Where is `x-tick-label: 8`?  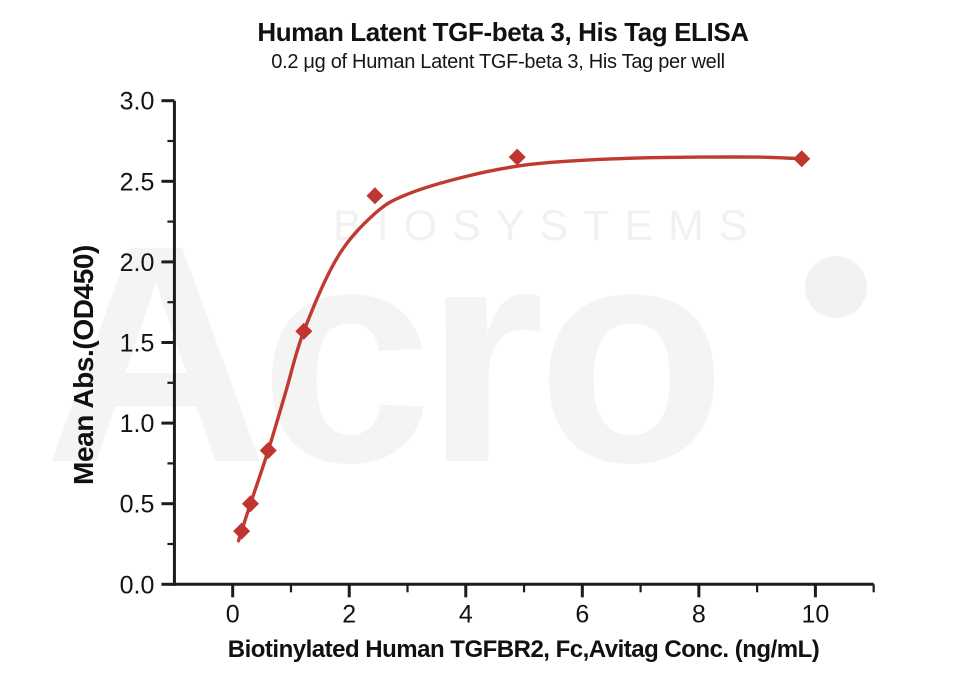
x-tick-label: 8 is located at coordinates (699, 614).